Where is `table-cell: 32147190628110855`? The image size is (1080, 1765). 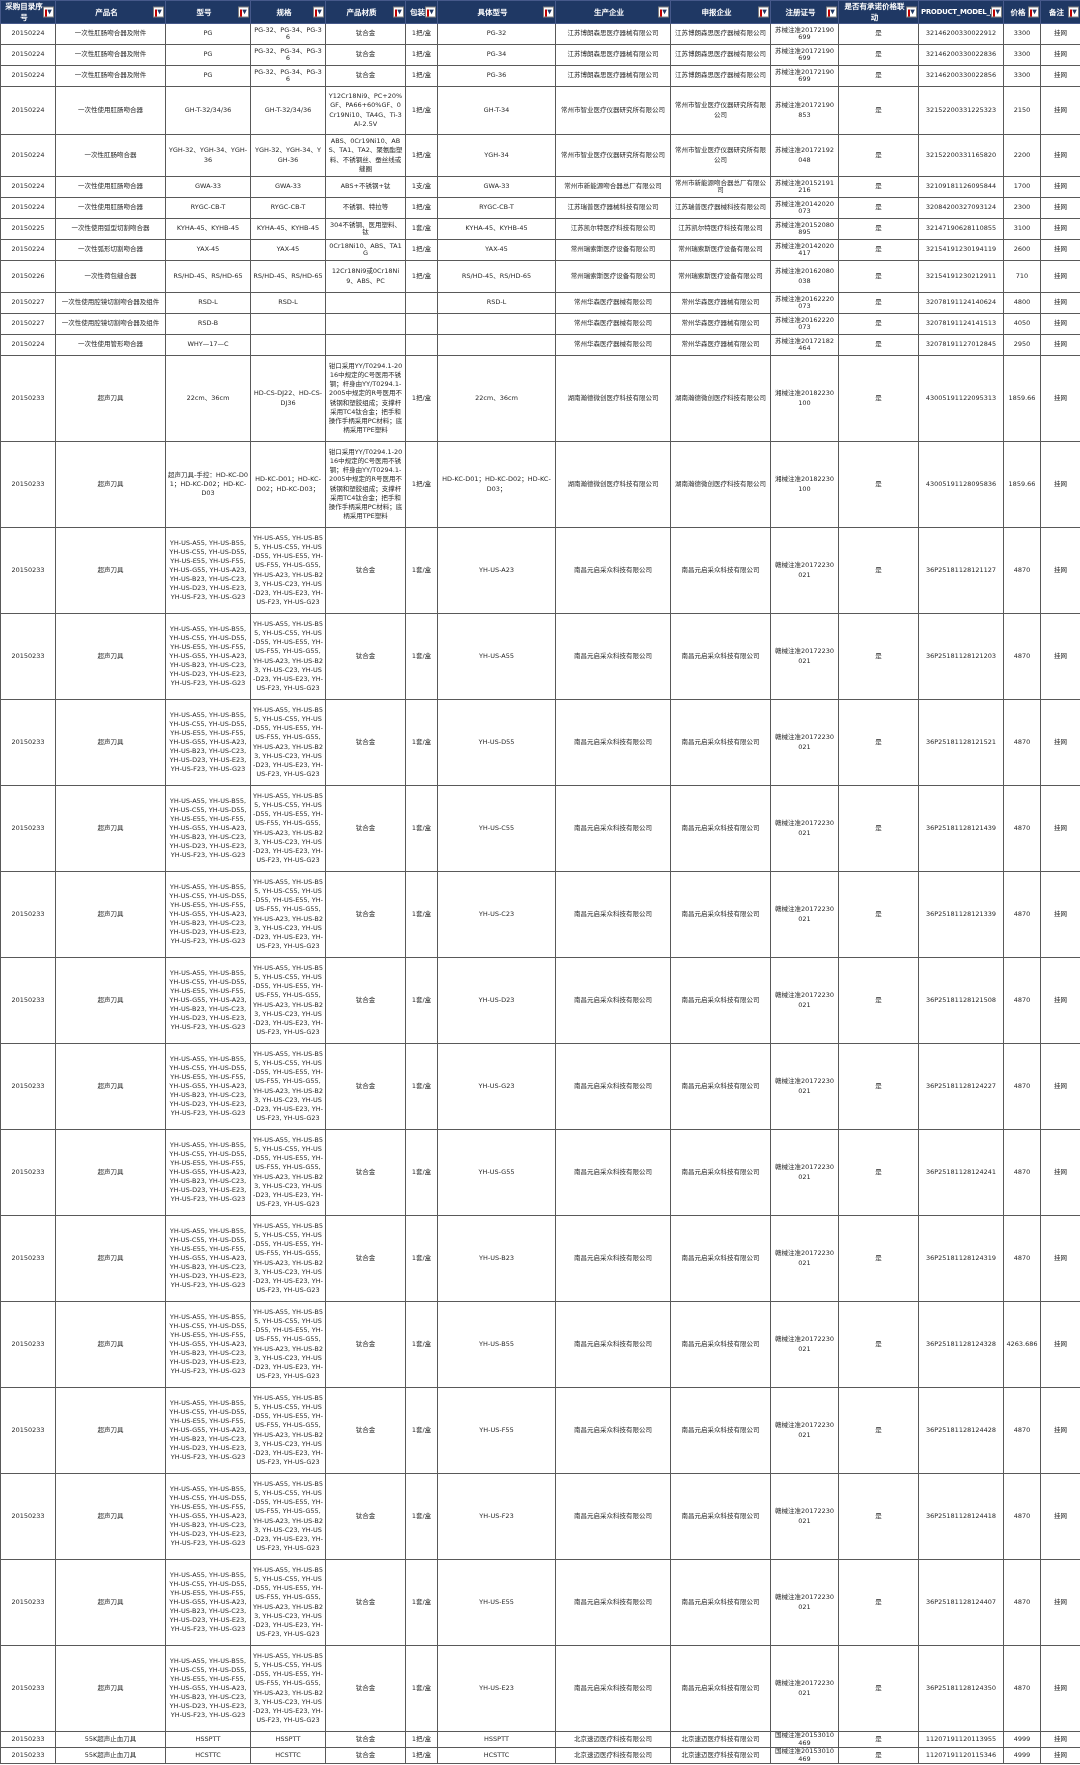
table-cell: 32147190628110855 is located at coordinates (961, 229).